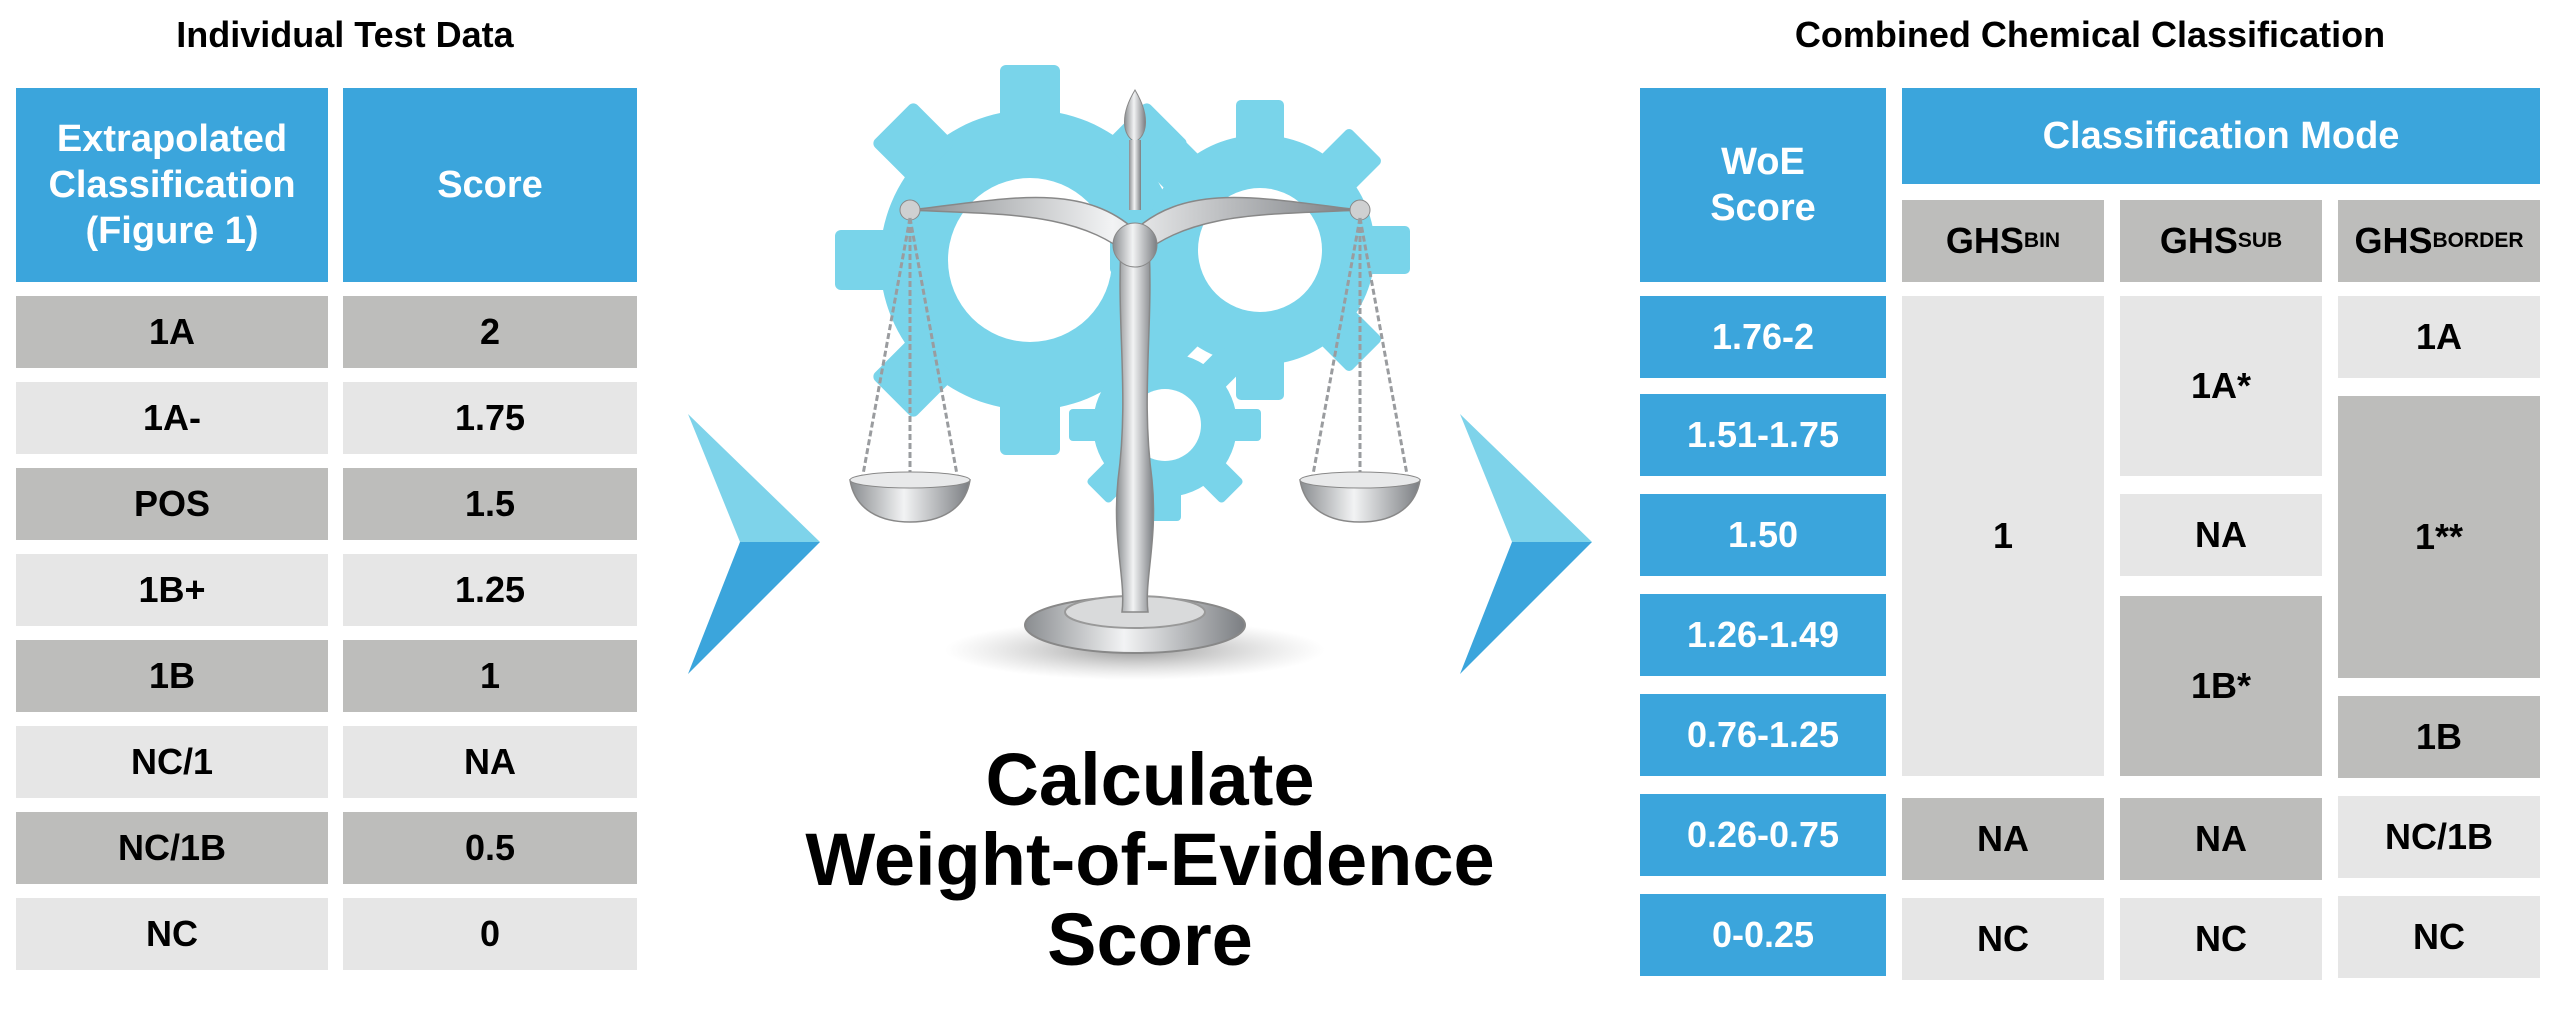  Describe the element at coordinates (1135, 384) in the screenshot. I see `balance-scale-icon` at that location.